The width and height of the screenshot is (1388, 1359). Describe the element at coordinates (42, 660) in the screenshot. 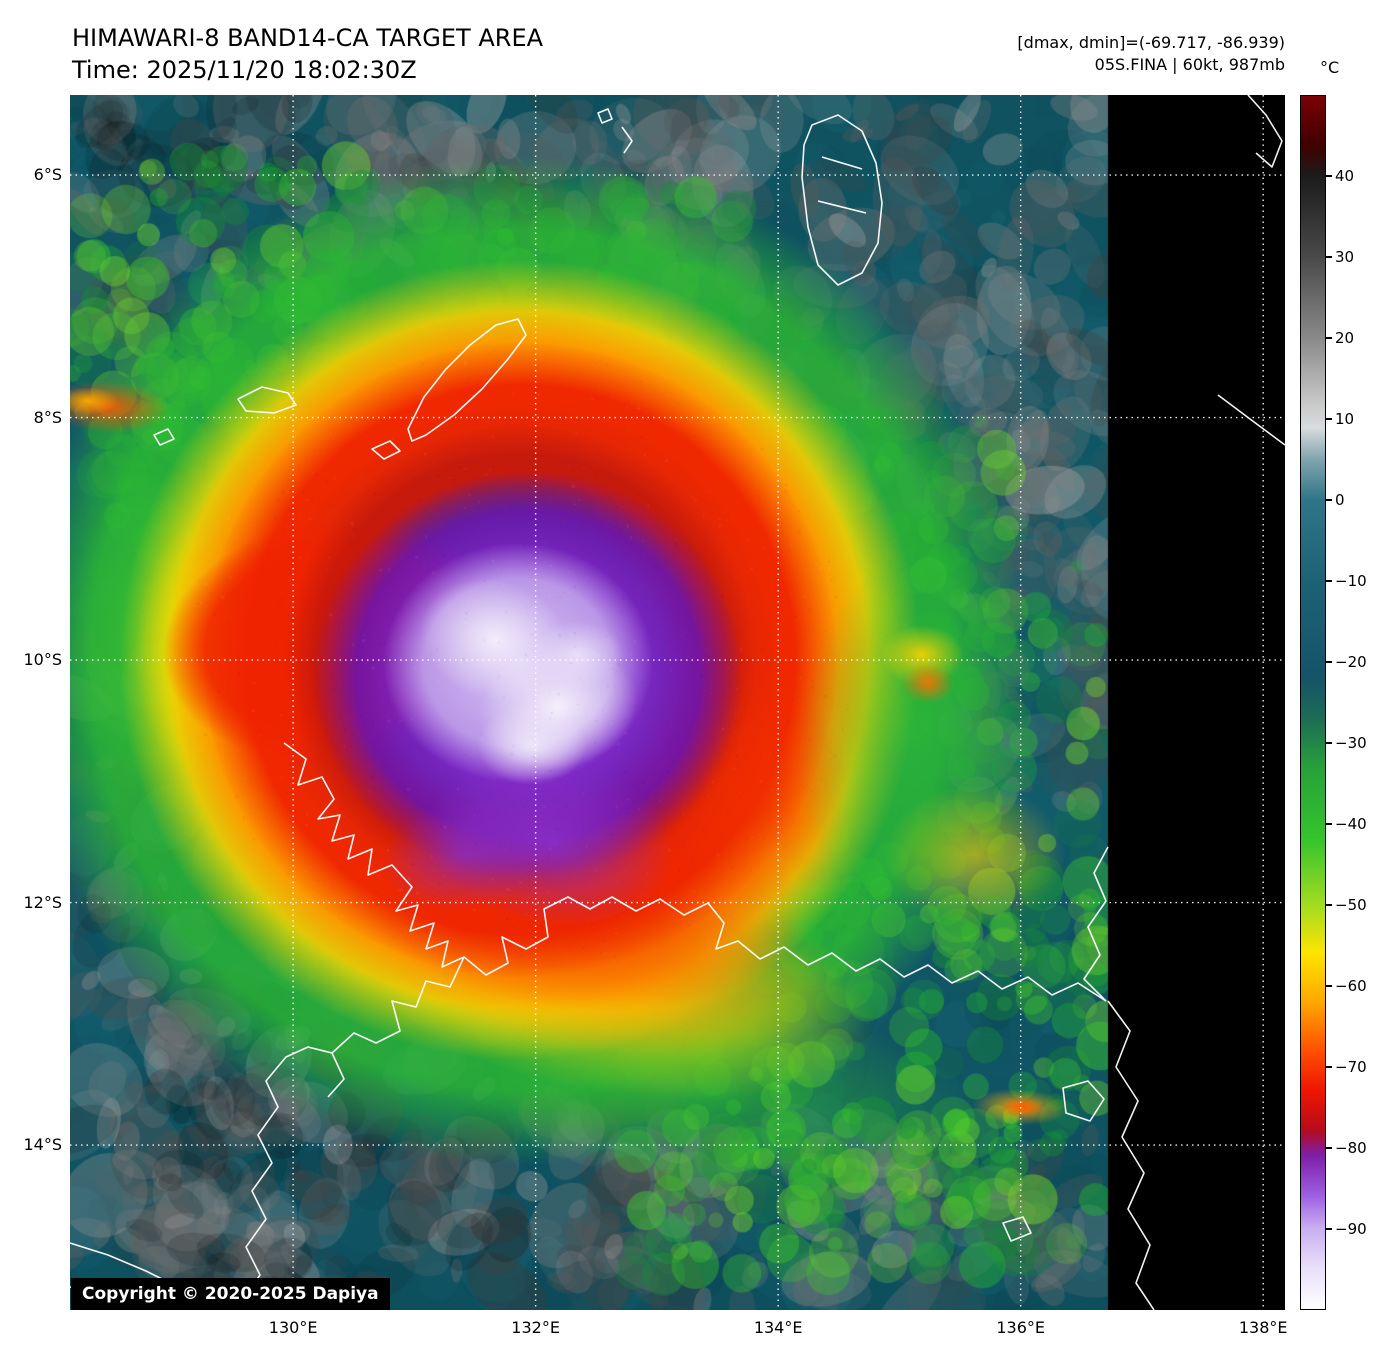

I see `lat-tick-label: 10°S` at that location.